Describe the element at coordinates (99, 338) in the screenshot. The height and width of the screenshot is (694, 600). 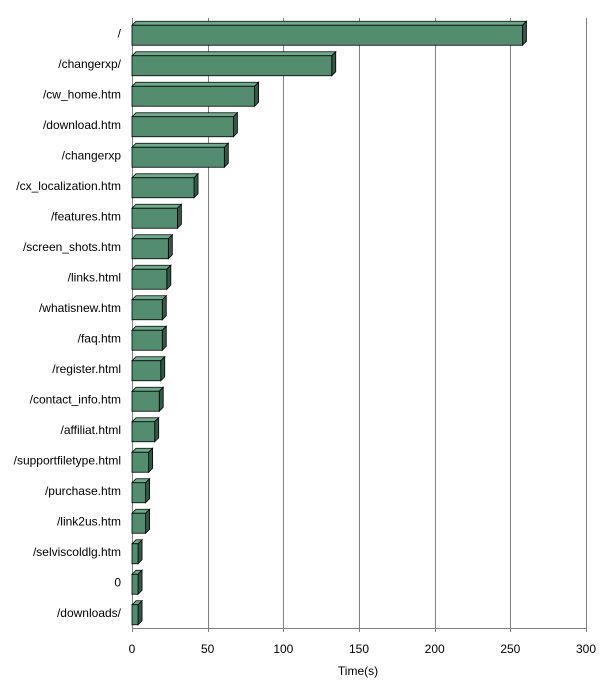
I see `y-tick-label: /faq.htm` at that location.